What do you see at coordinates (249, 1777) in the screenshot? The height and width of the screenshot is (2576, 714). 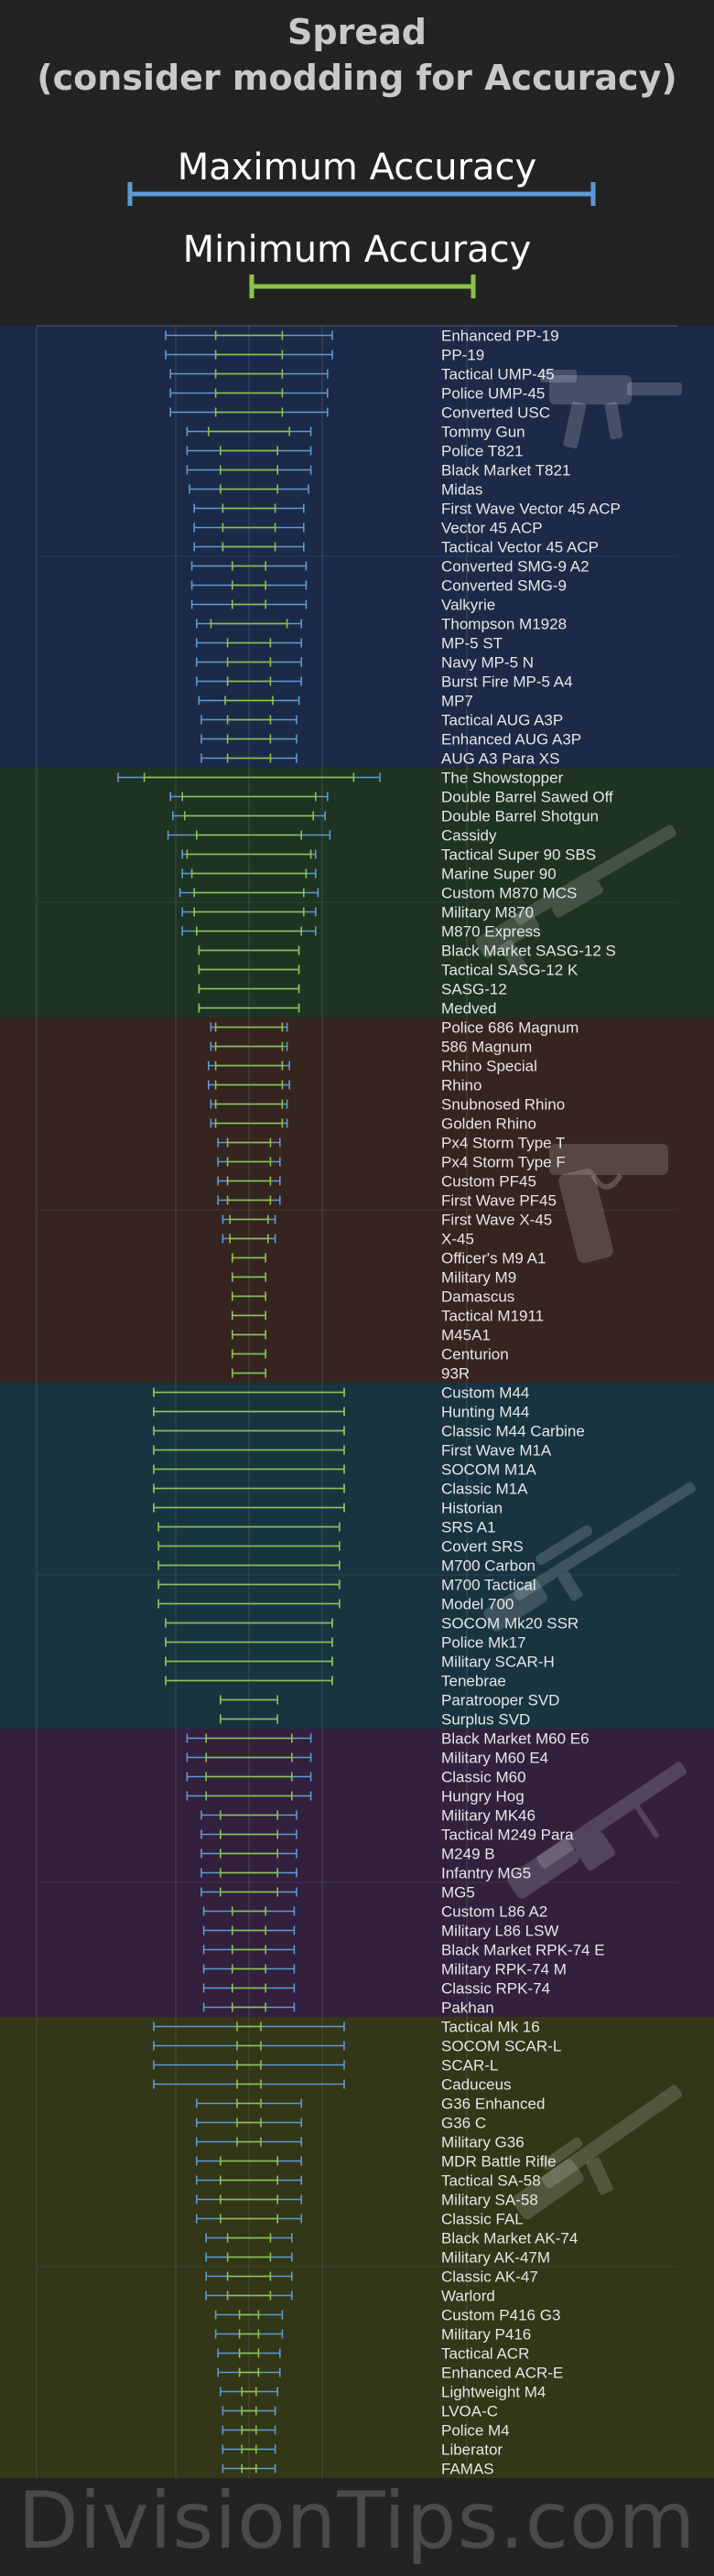 I see `minimum-accuracy-bar-classic-m60` at bounding box center [249, 1777].